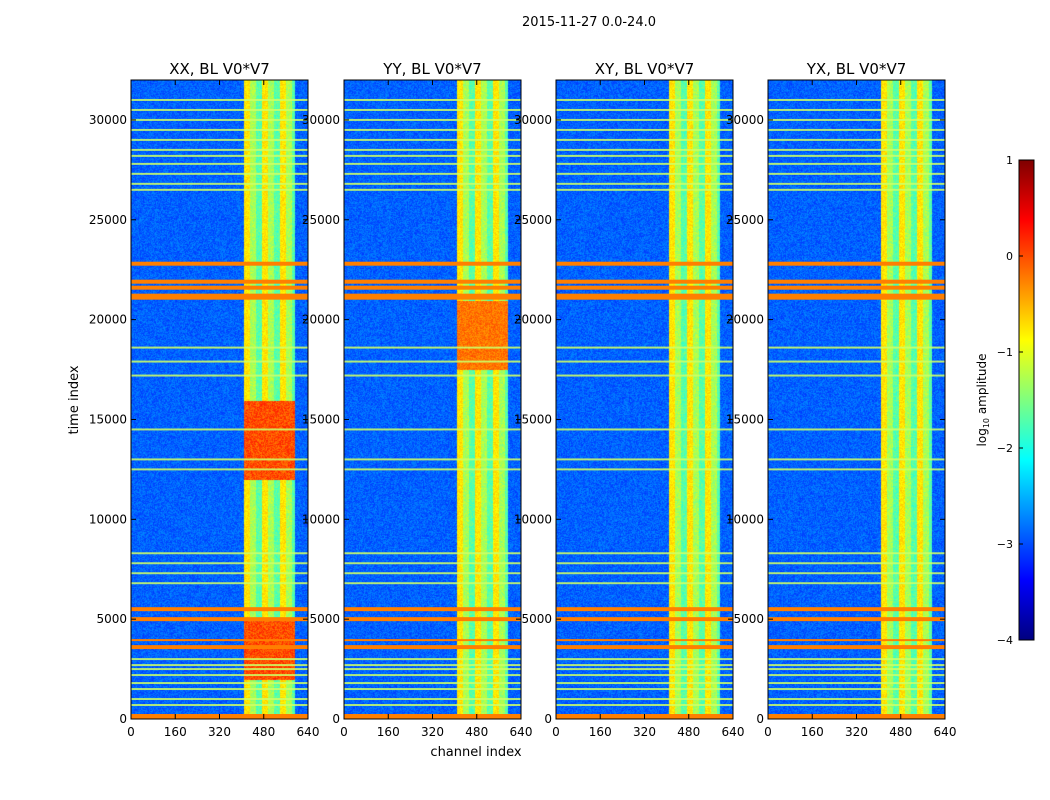 The image size is (1050, 800). I want to click on y-axis-label: time index, so click(74, 399).